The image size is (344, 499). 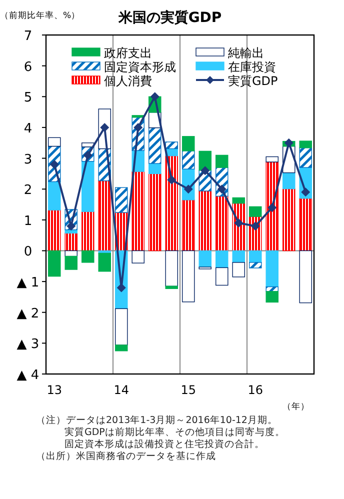 What do you see at coordinates (165, 445) in the screenshot?
I see `text: 固定資本形成は設備投資と住宅投資の合計。` at bounding box center [165, 445].